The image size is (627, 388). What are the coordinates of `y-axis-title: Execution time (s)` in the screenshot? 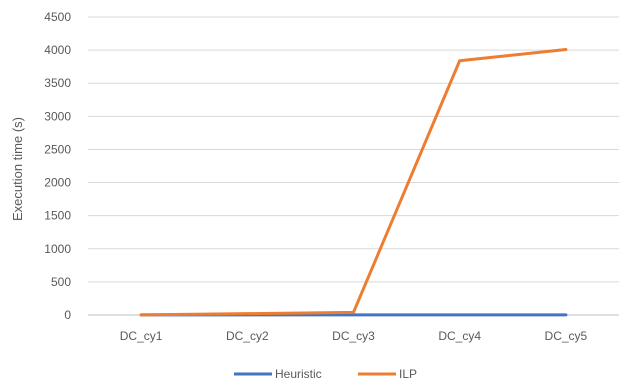 It's located at (17, 169).